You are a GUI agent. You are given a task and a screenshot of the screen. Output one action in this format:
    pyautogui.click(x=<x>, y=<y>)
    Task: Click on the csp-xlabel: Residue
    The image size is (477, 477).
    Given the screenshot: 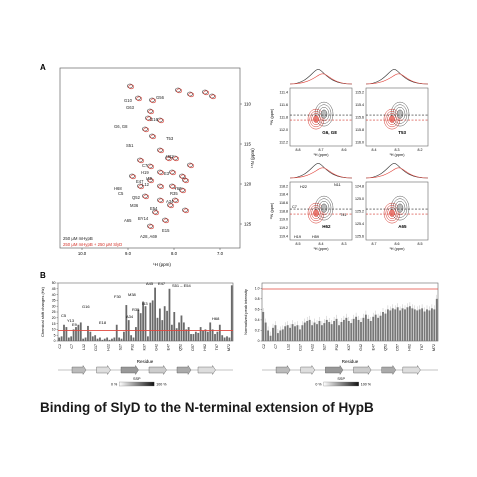 What is the action you would take?
    pyautogui.click(x=145, y=361)
    